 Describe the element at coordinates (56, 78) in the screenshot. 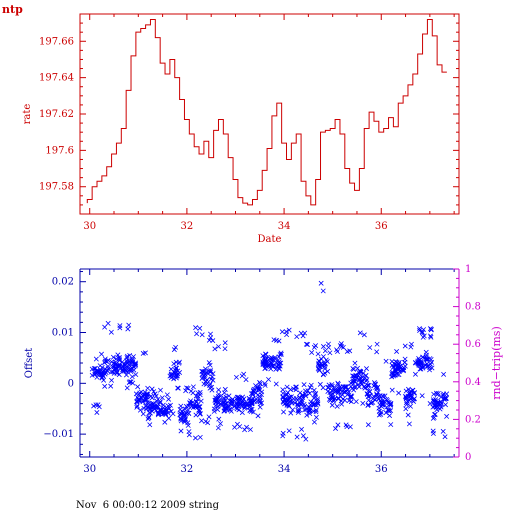

I see `top-y-tick-label: 197.64` at that location.